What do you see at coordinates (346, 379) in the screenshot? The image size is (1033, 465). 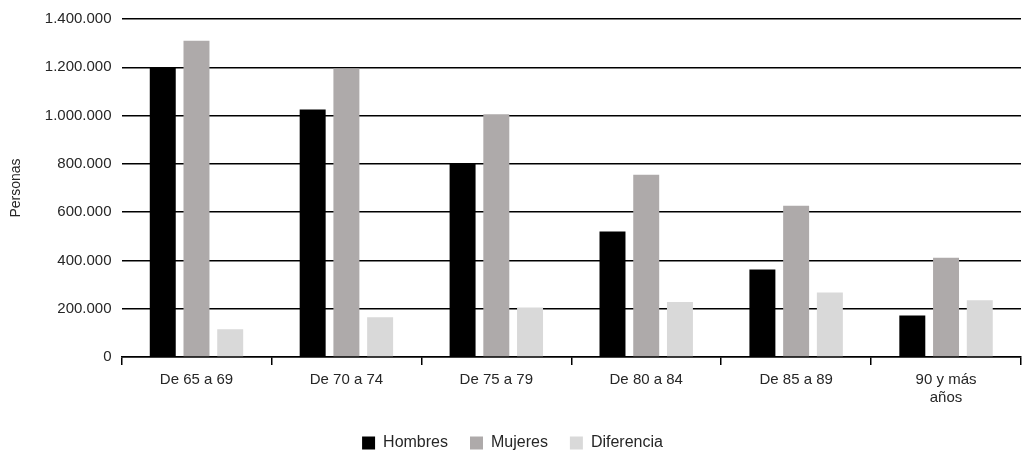 I see `x-tick-label: De 70 a 74` at bounding box center [346, 379].